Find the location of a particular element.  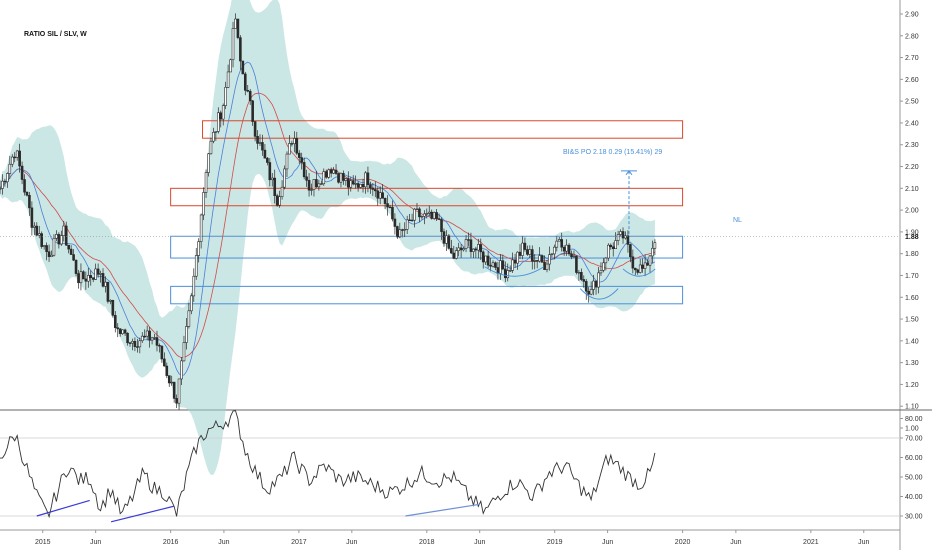

last-price-label: 1.88 is located at coordinates (912, 237).